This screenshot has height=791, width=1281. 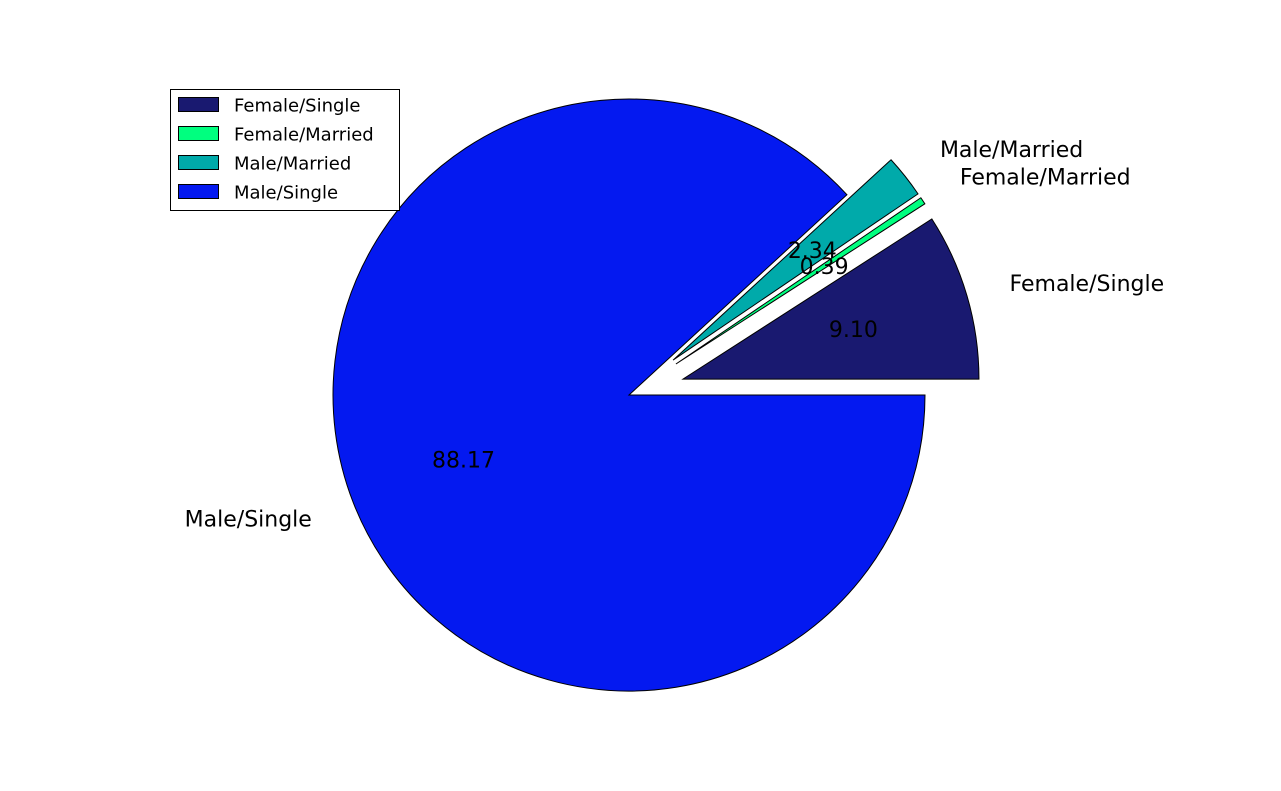 I want to click on legend-label-male-married: Male/Married, so click(x=292, y=164).